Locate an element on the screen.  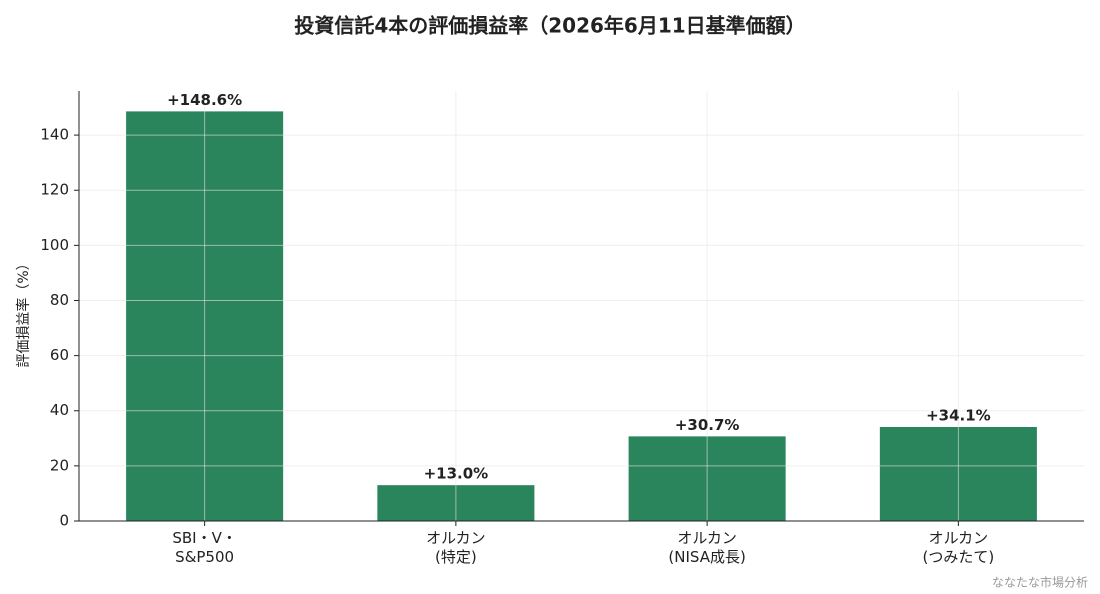
y-tick-label: 40 is located at coordinates (59, 410).